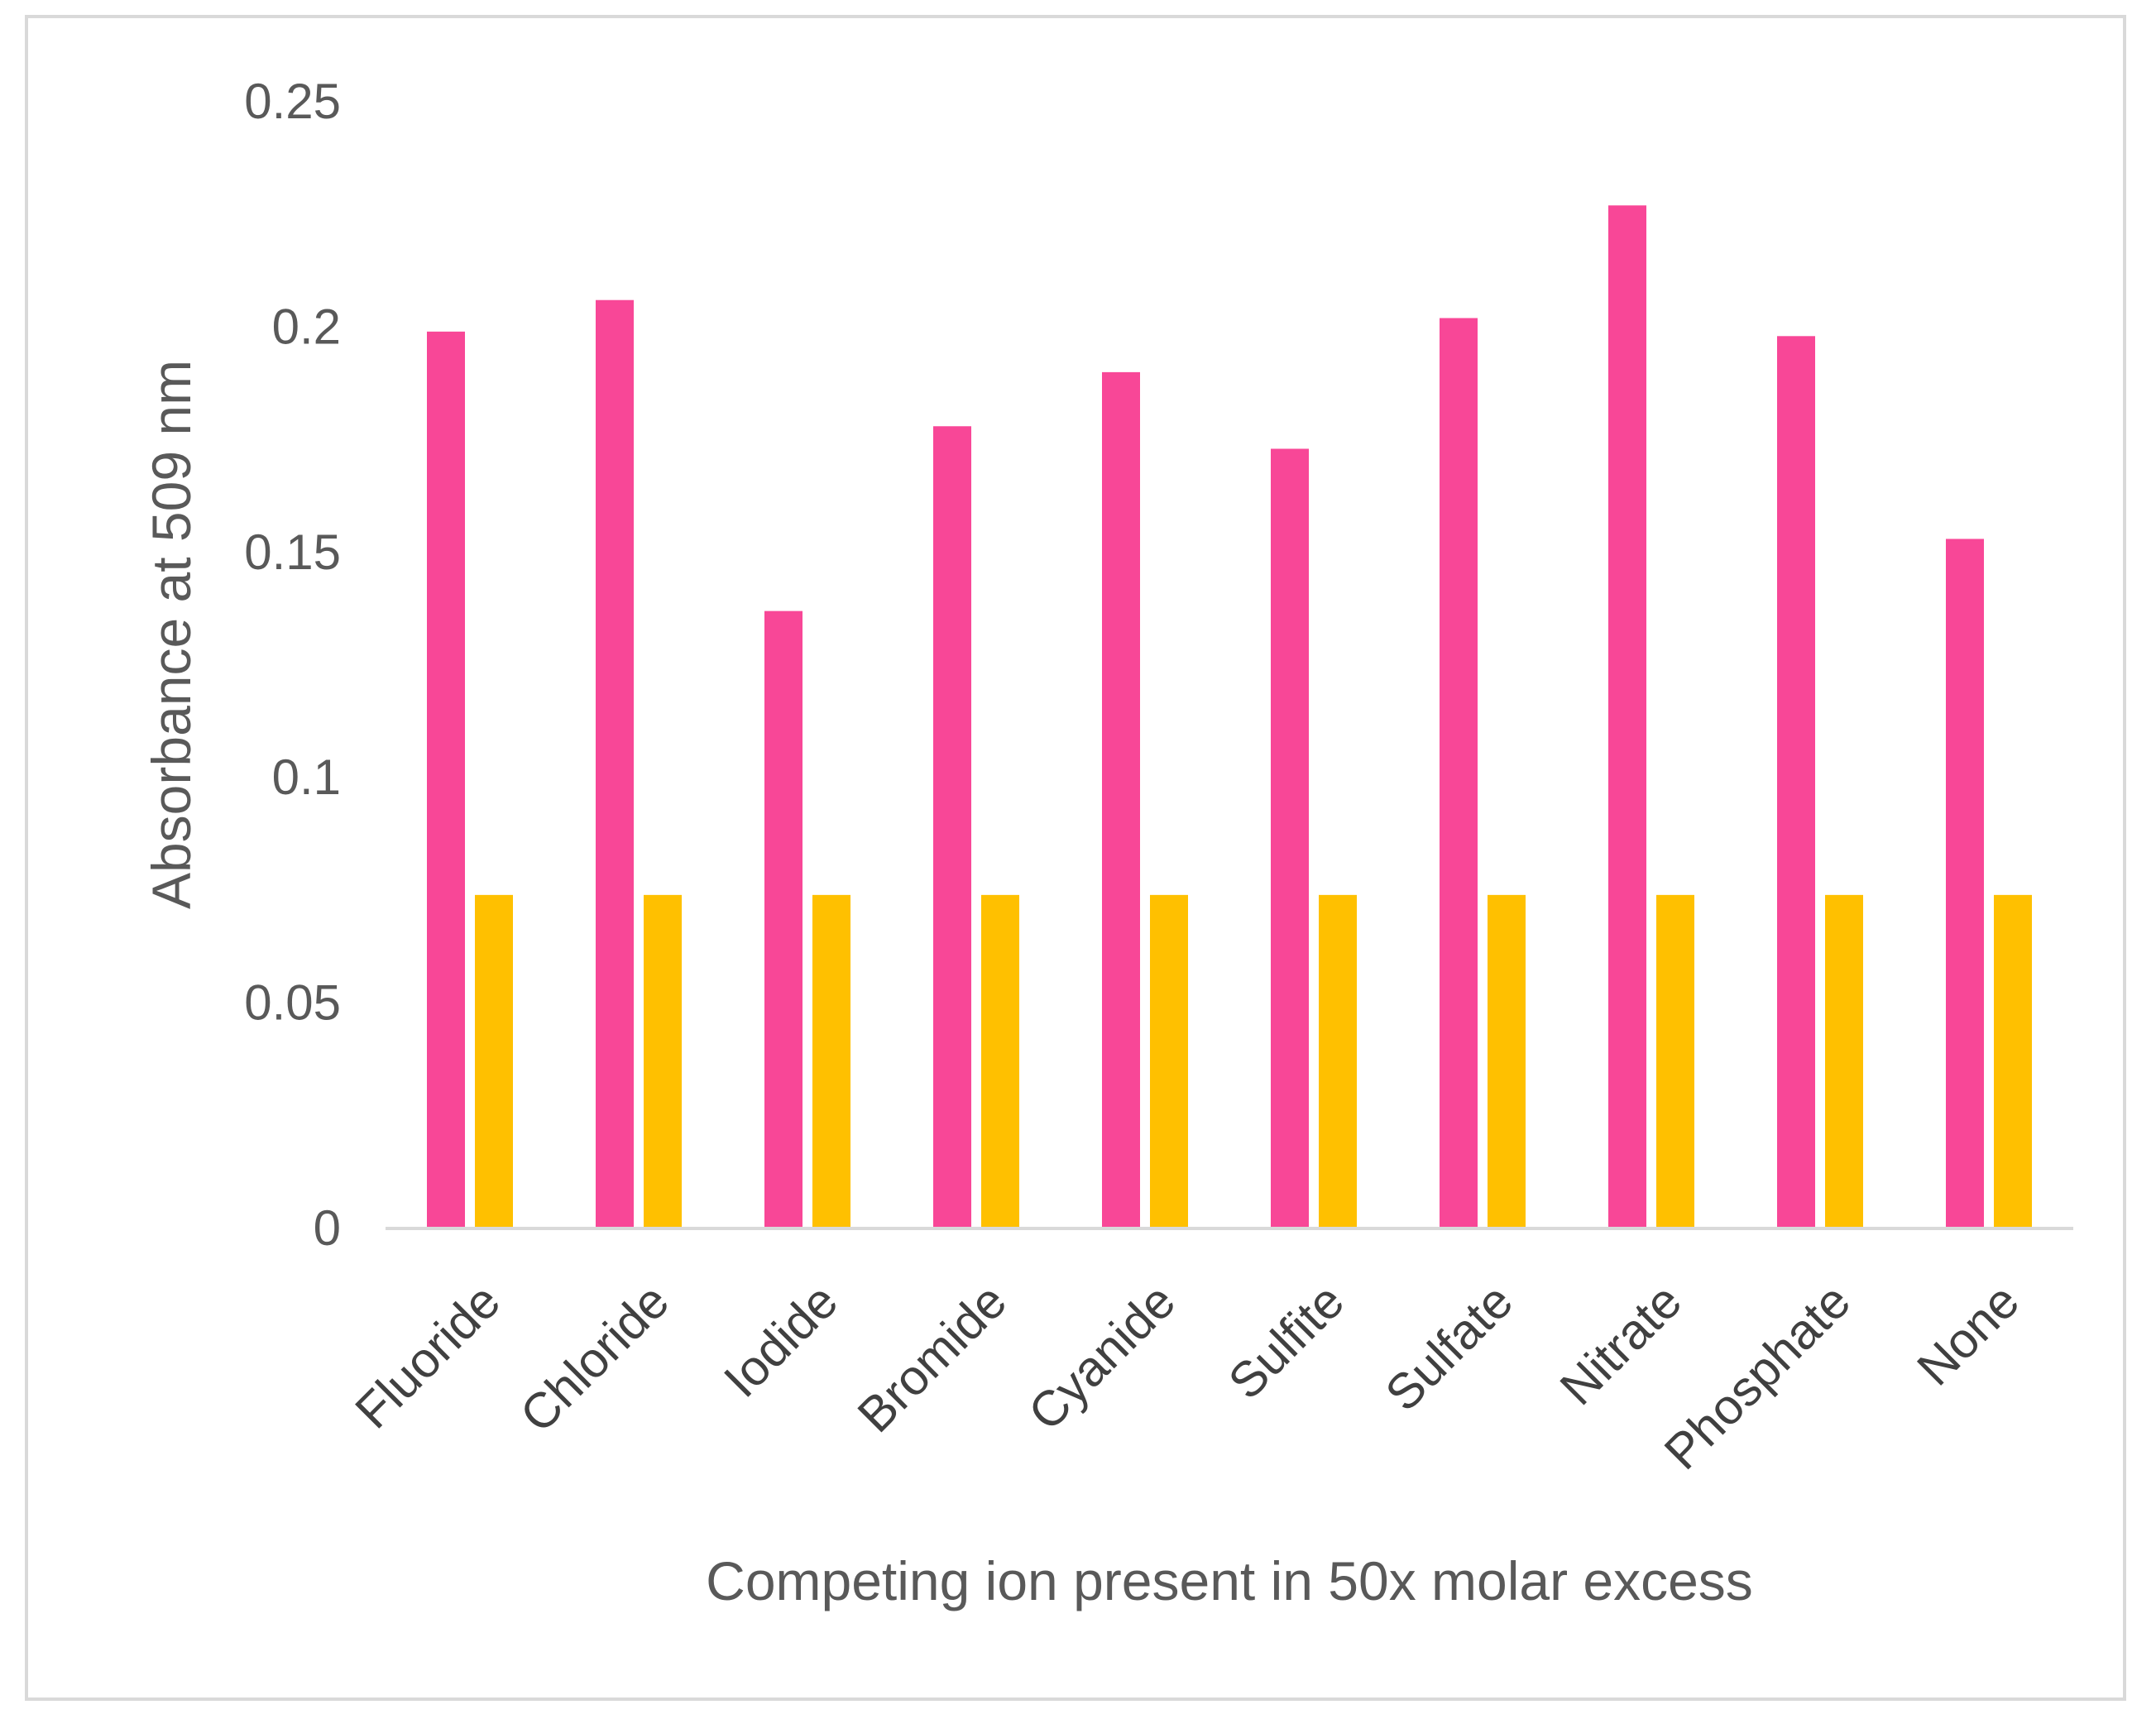 This screenshot has height=1719, width=2156. What do you see at coordinates (428, 1356) in the screenshot?
I see `x-category-label-fluoride: Fluoride` at bounding box center [428, 1356].